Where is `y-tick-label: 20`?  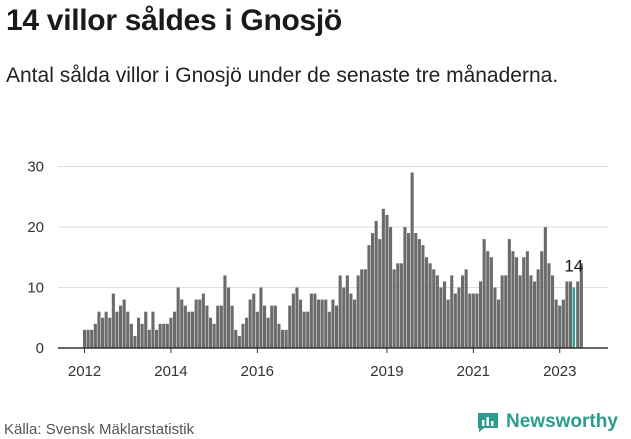 y-tick-label: 20 is located at coordinates (35, 227).